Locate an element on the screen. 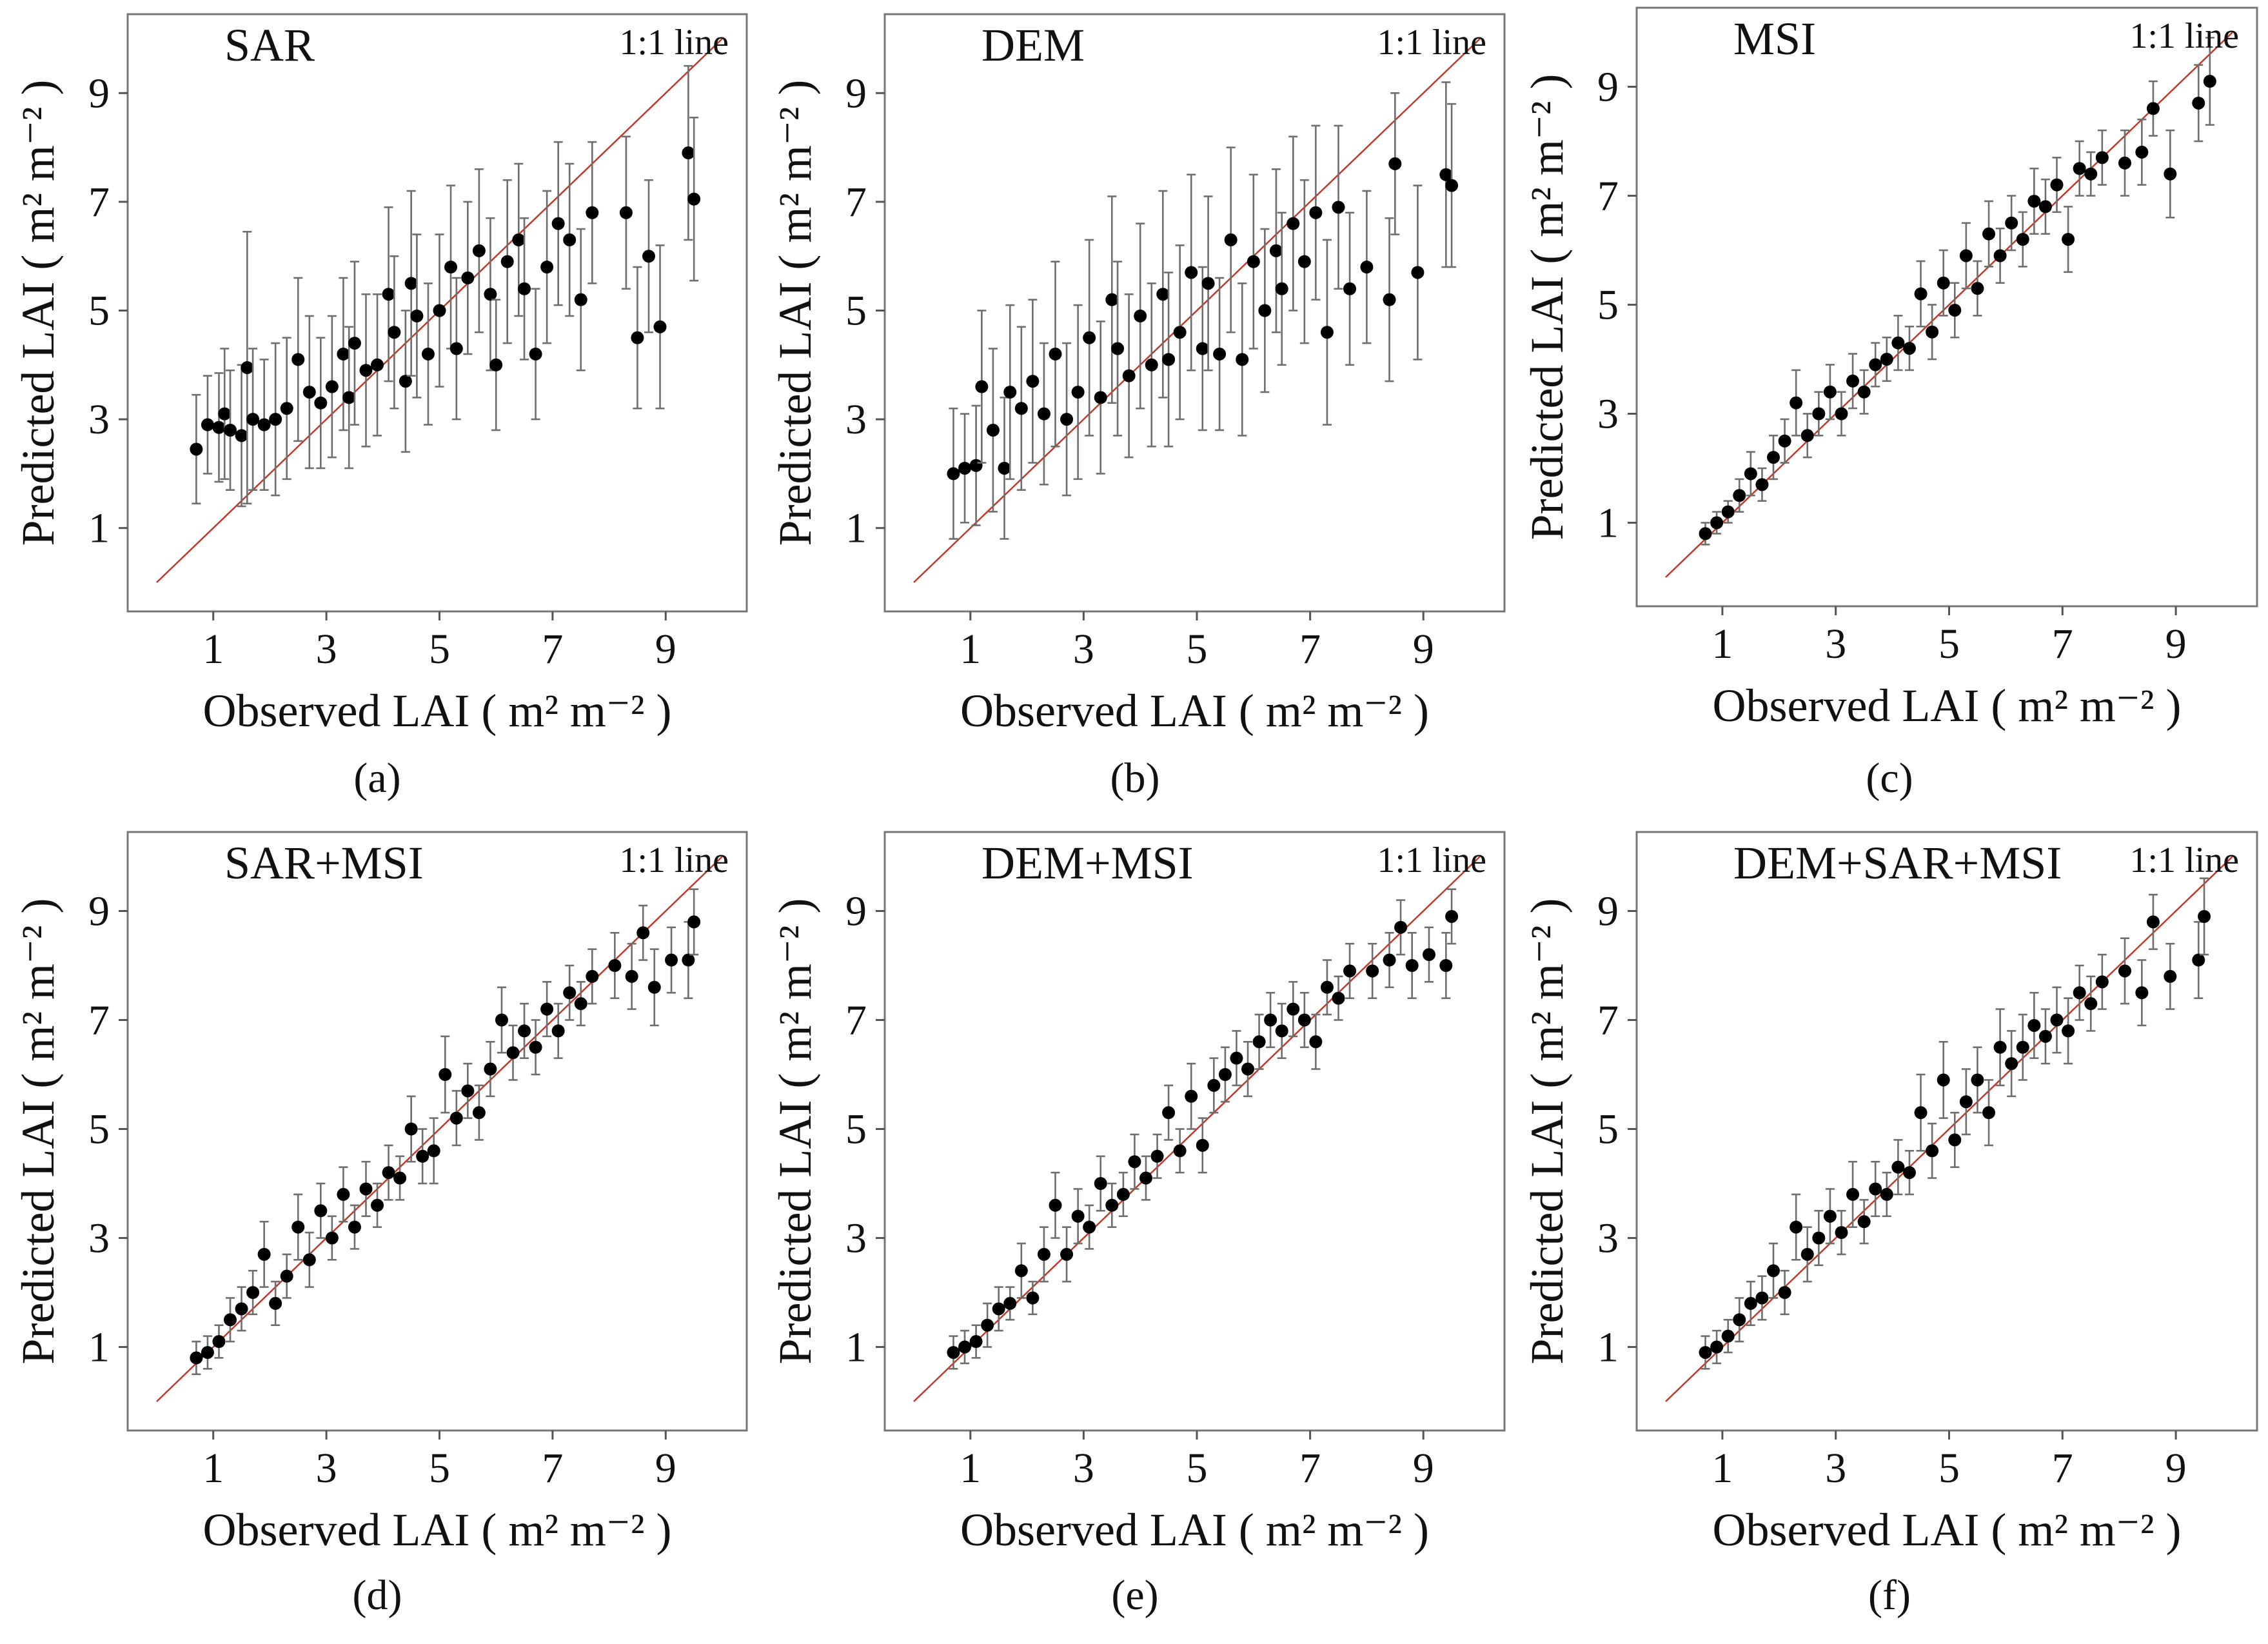 Image resolution: width=2268 pixels, height=1644 pixels. x-tick-label: 9 is located at coordinates (1423, 1468).